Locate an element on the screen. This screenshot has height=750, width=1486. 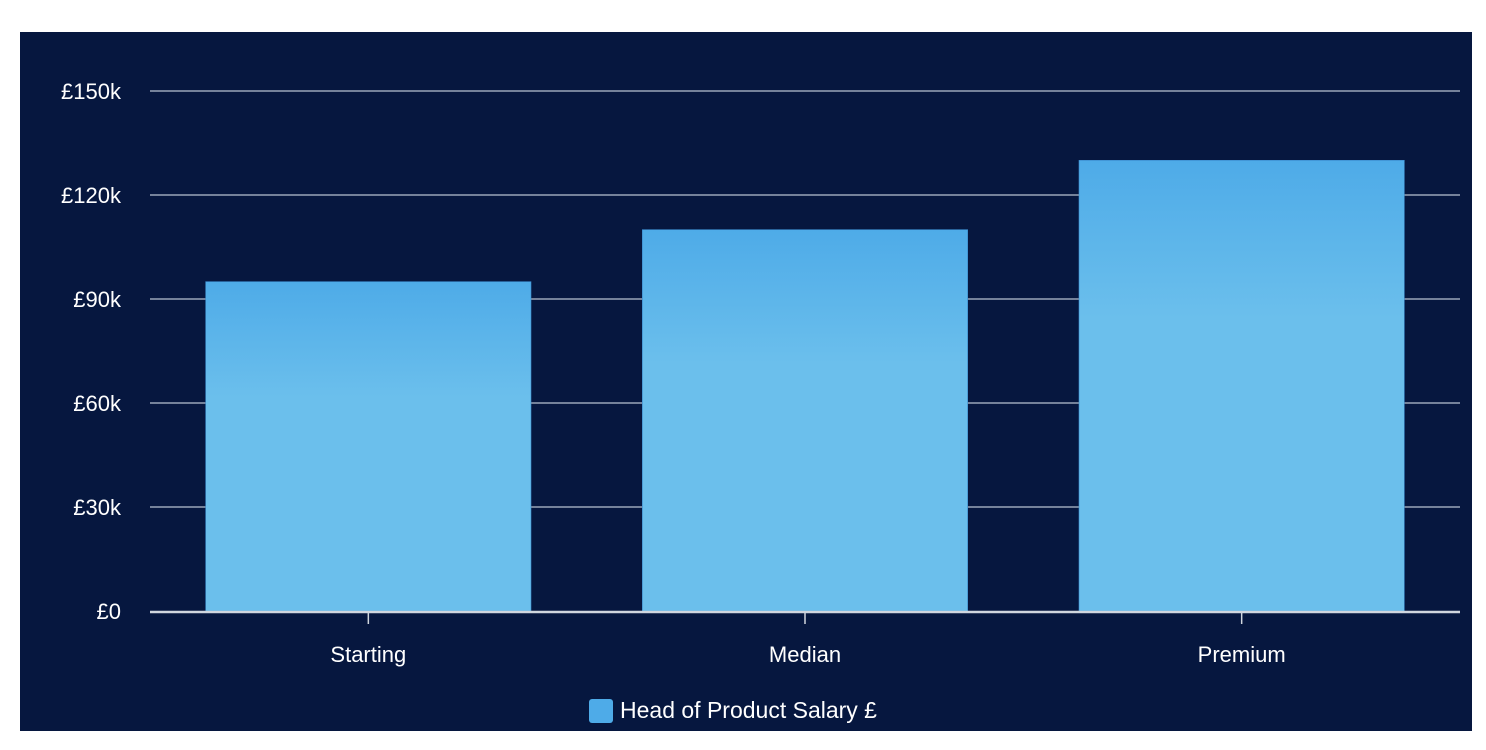
legend-swatch is located at coordinates (601, 710).